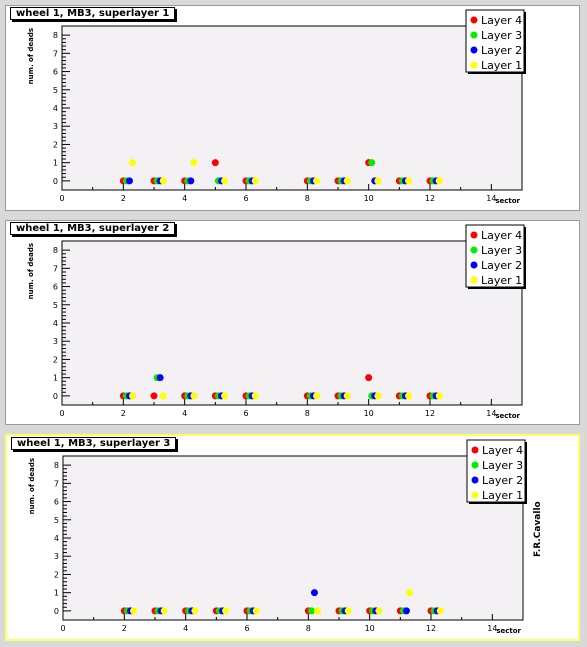 The height and width of the screenshot is (647, 587). I want to click on plot-title: wheel 1, MB3, superlayer 3, so click(94, 443).